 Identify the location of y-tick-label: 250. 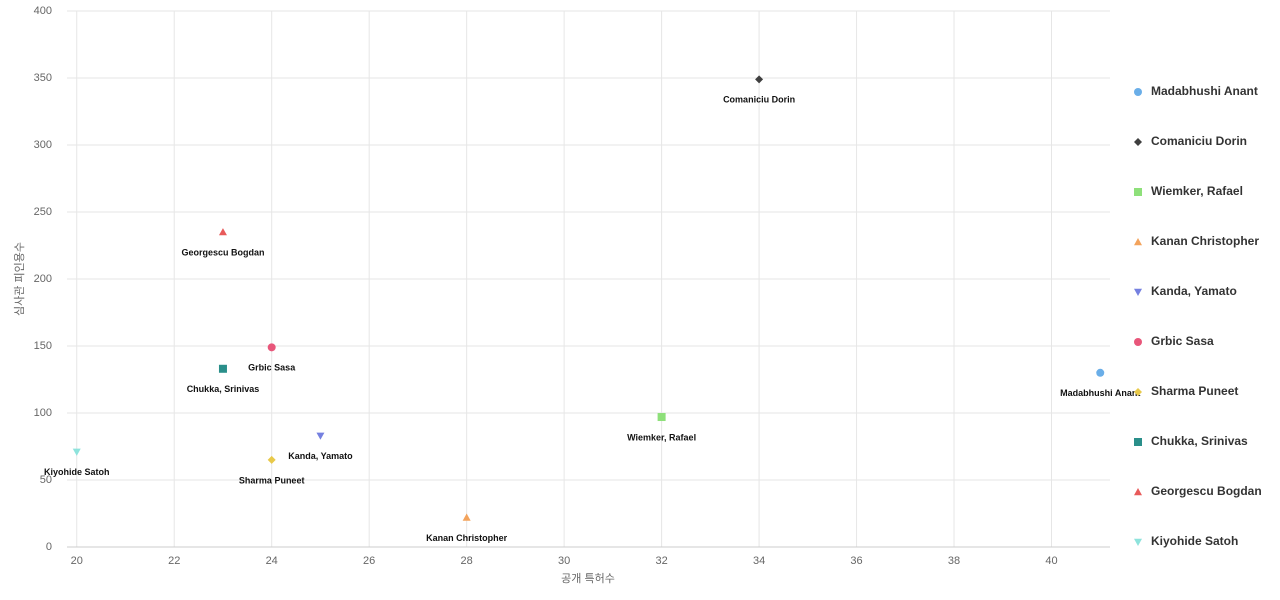
(43, 212).